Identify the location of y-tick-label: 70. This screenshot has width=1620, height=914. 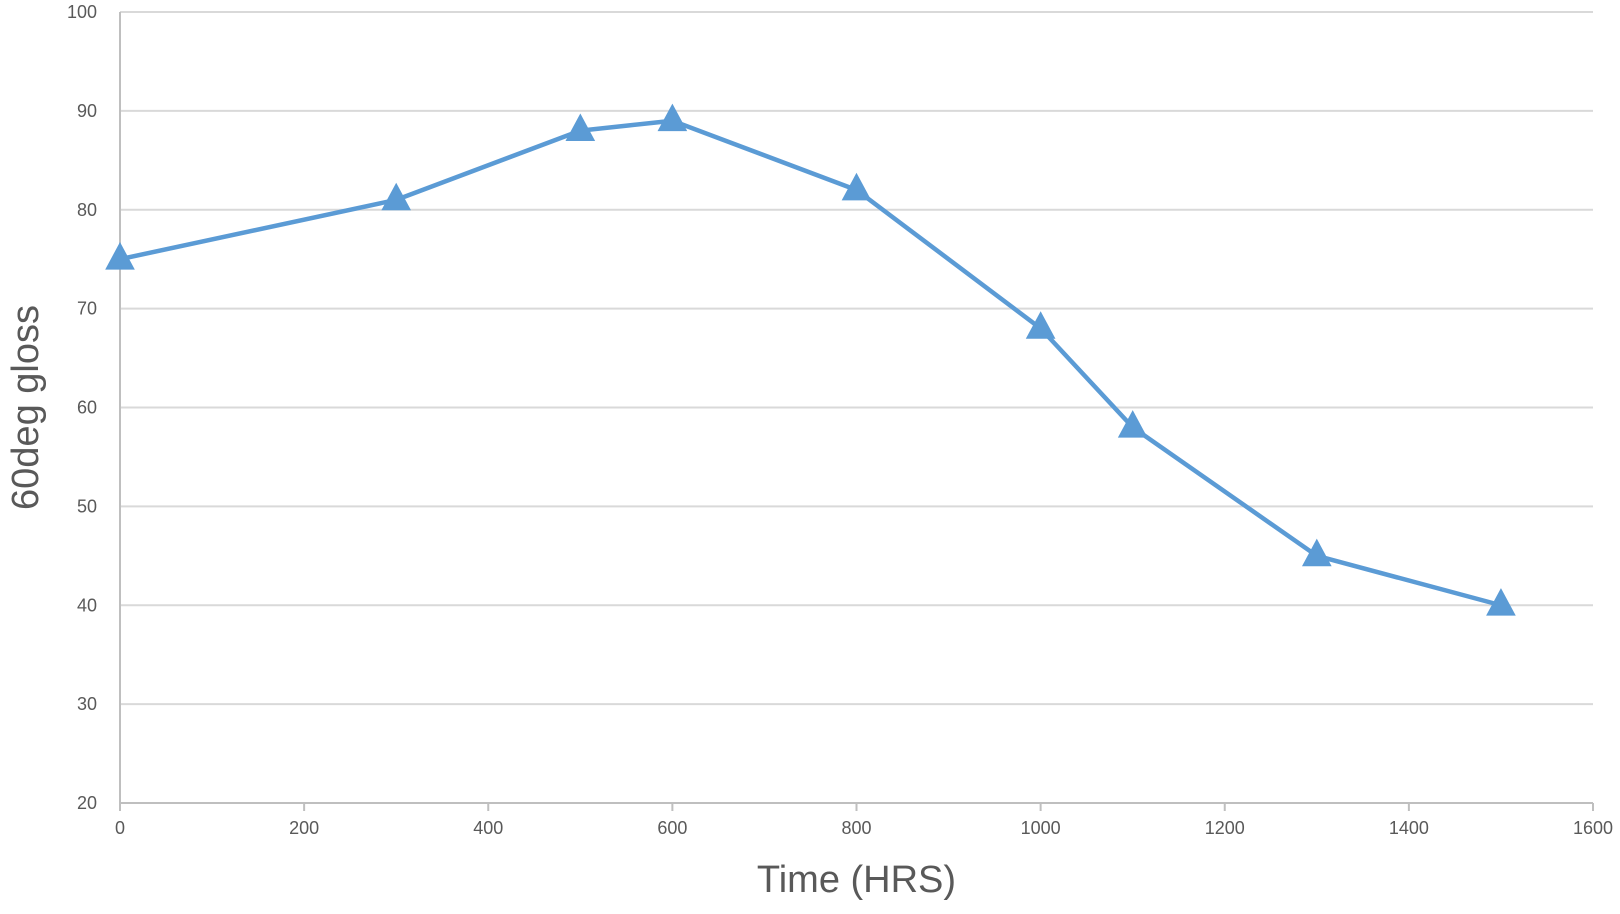
(87, 309).